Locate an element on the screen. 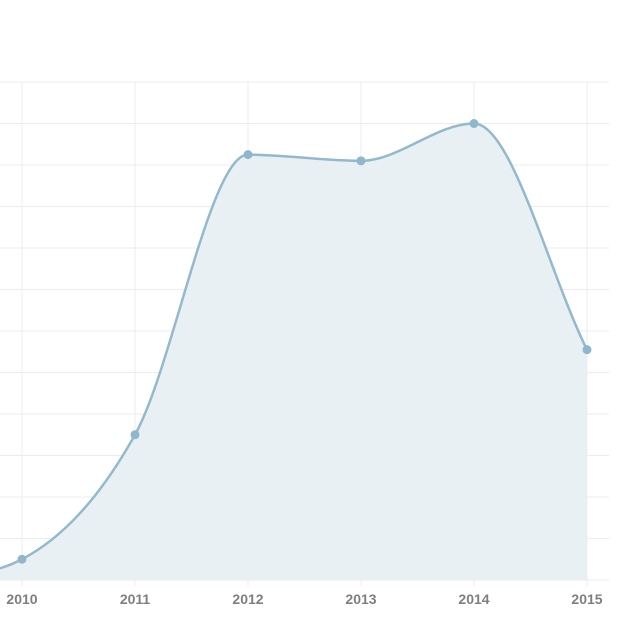 The width and height of the screenshot is (630, 630). x-tick-label: 2010 is located at coordinates (21, 599).